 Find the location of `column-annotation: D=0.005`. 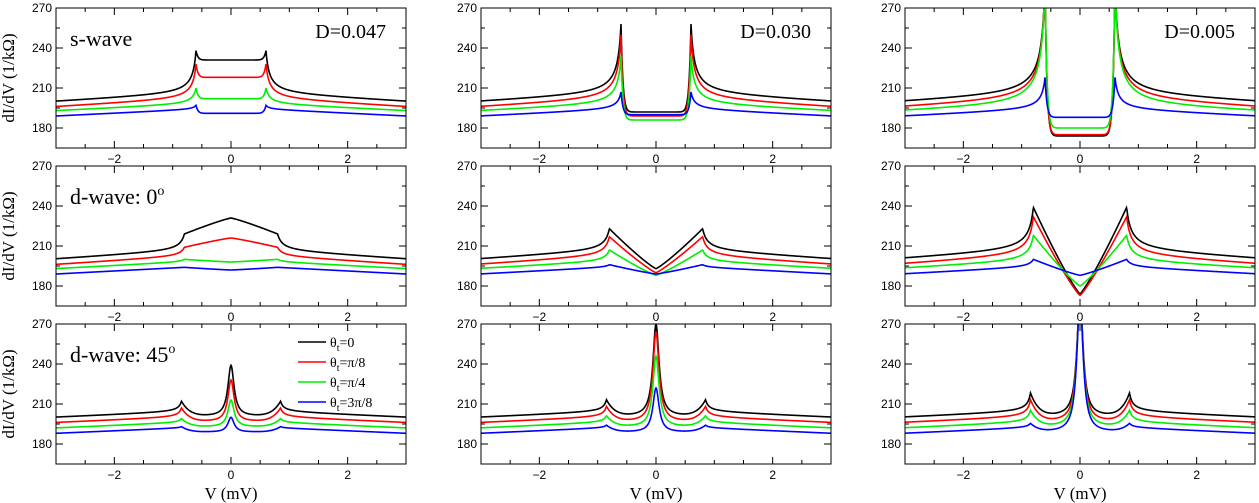

column-annotation: D=0.005 is located at coordinates (1199, 32).